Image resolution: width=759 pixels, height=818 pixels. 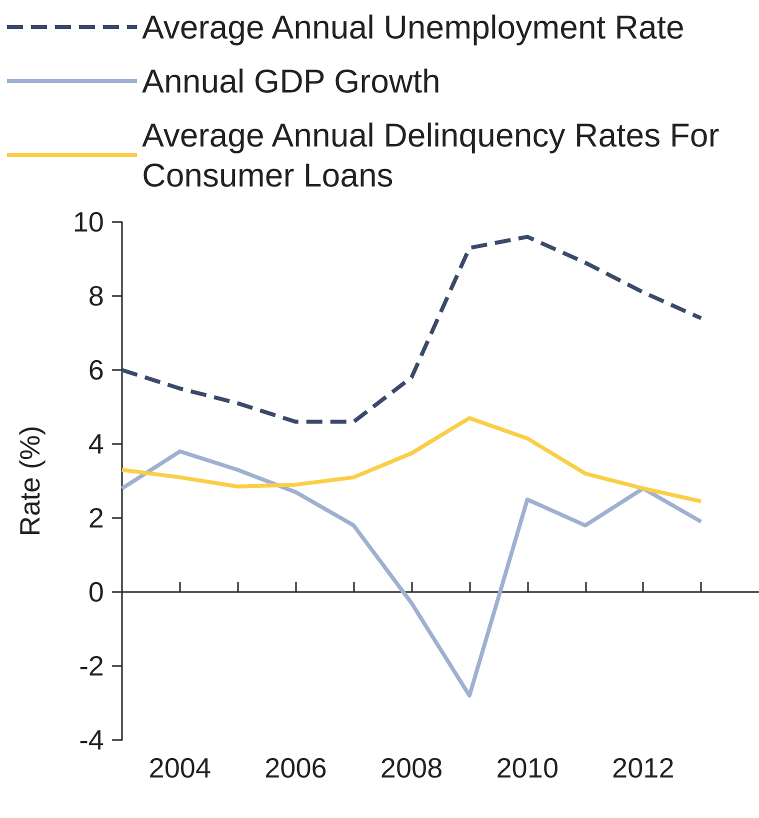 I want to click on x-tick-label: 2010, so click(x=527, y=768).